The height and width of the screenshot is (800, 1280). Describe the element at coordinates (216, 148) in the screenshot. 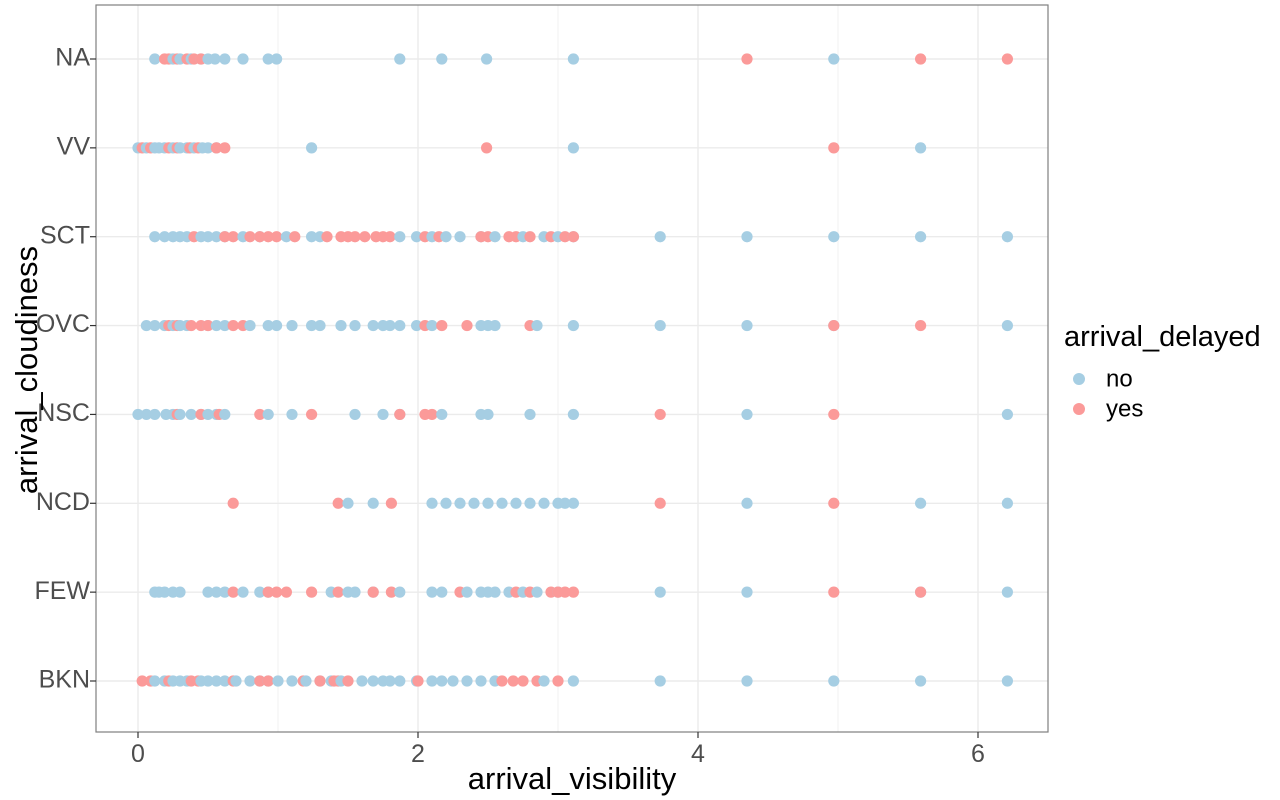

I see `point-yes-vv` at that location.